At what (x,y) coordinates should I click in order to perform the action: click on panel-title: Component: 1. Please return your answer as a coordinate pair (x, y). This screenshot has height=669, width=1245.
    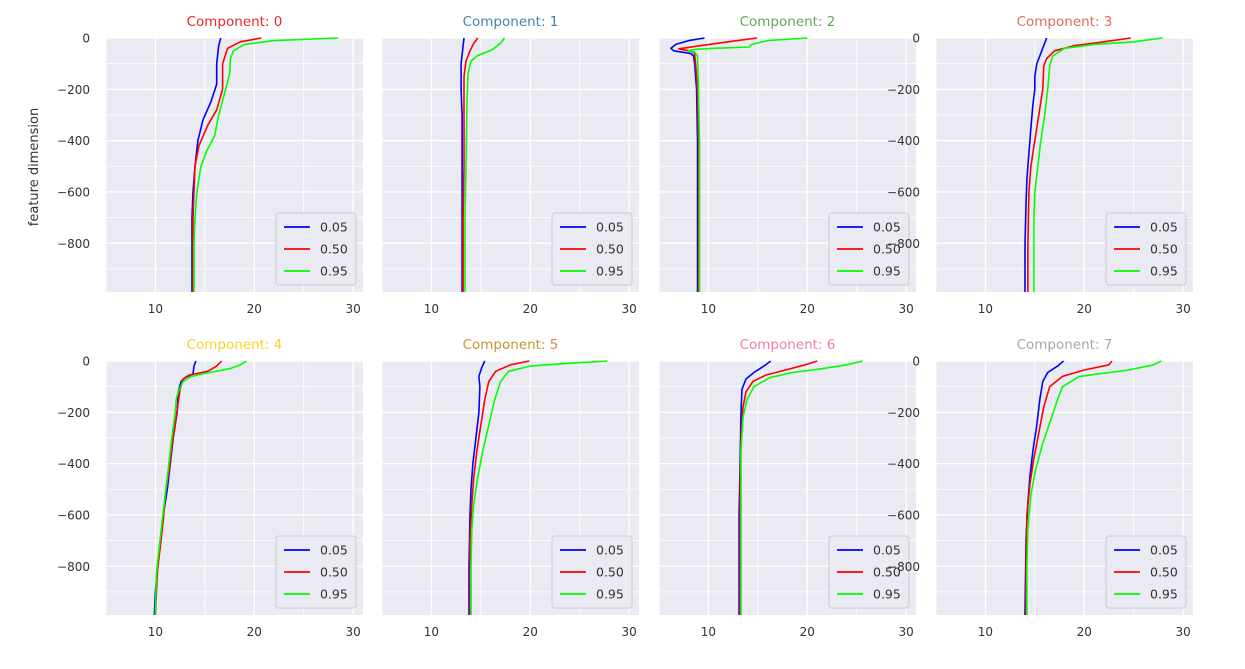
    Looking at the image, I should click on (511, 22).